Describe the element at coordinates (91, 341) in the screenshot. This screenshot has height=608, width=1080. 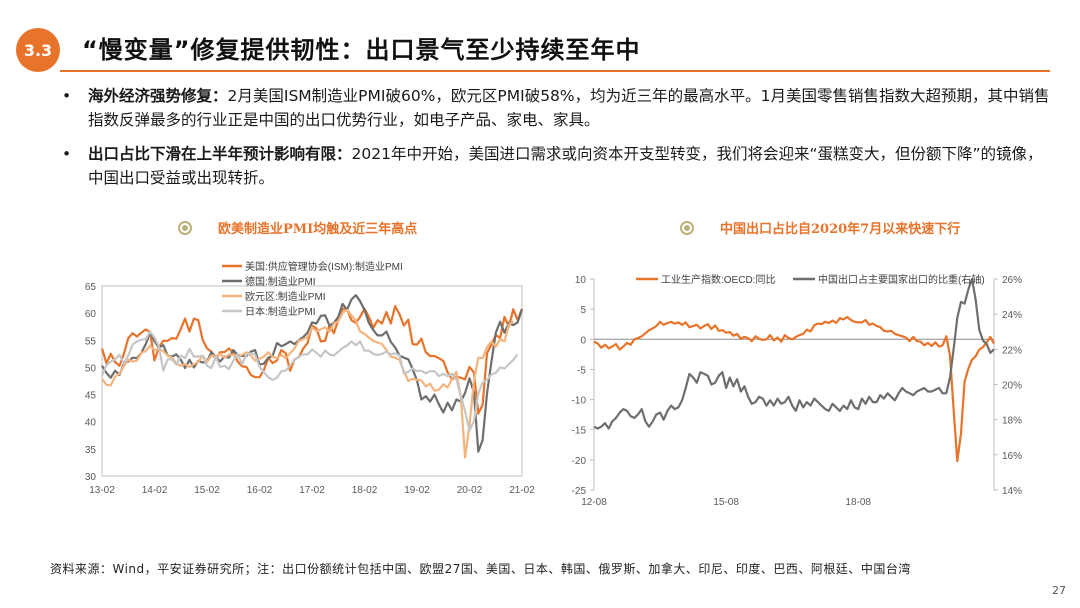
I see `y-tick-label: 55` at that location.